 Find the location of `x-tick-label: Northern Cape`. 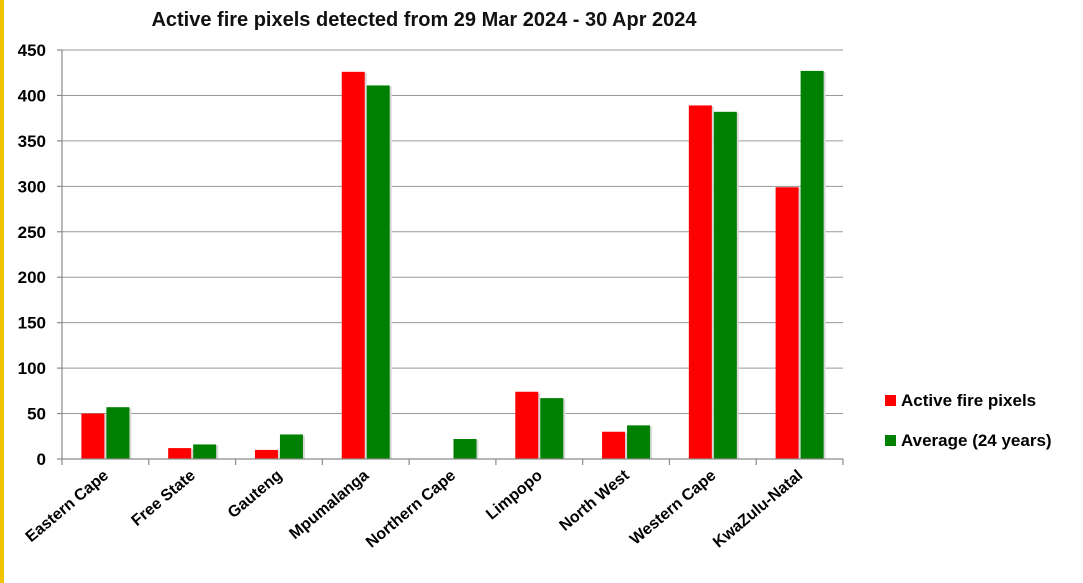

x-tick-label: Northern Cape is located at coordinates (411, 509).